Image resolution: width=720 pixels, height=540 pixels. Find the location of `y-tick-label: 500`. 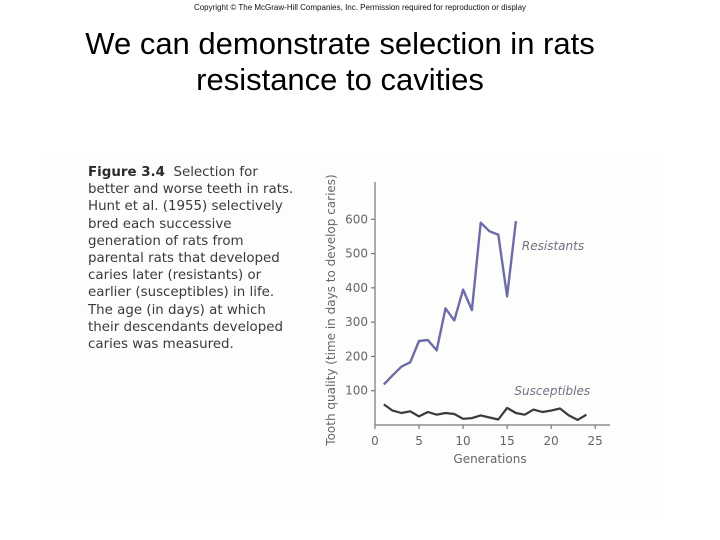

y-tick-label: 500 is located at coordinates (356, 254).